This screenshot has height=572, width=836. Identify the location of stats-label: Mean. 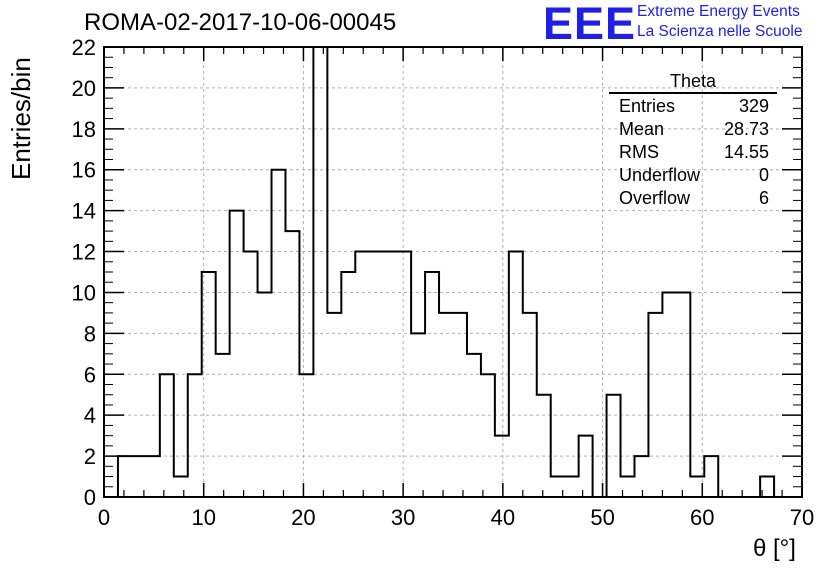
(642, 129).